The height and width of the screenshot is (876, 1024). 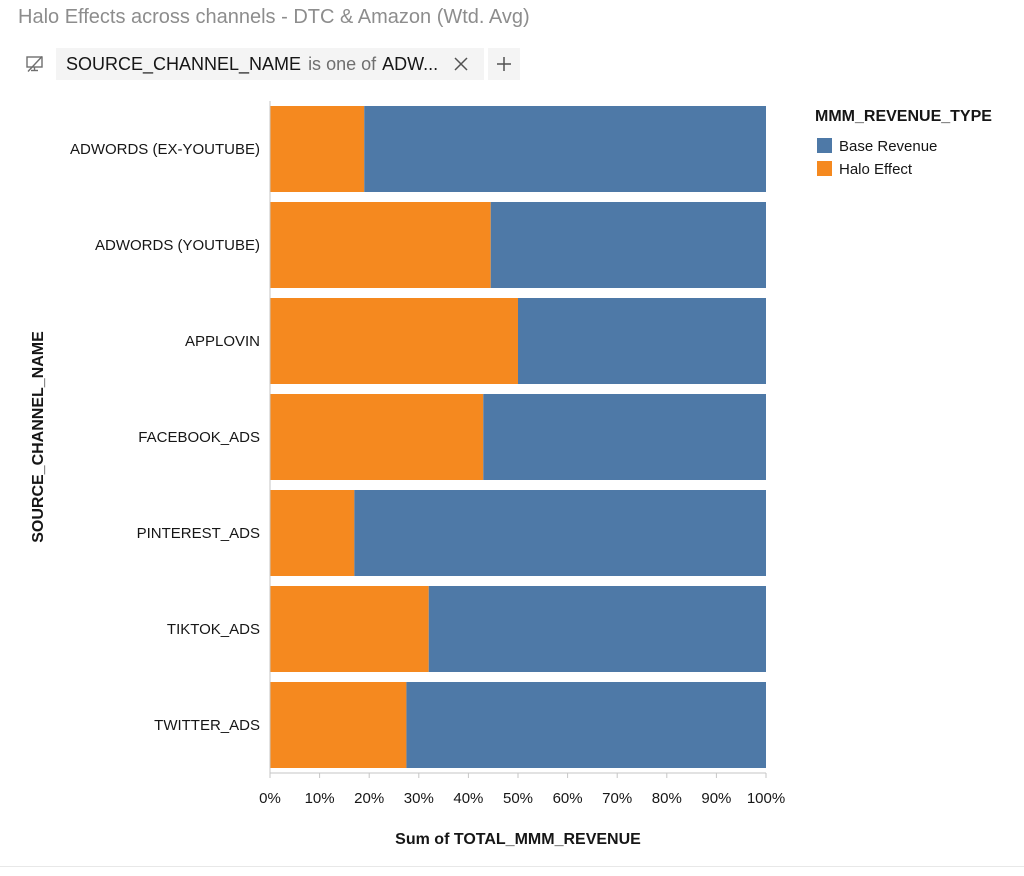 What do you see at coordinates (504, 64) in the screenshot?
I see `plus-icon` at bounding box center [504, 64].